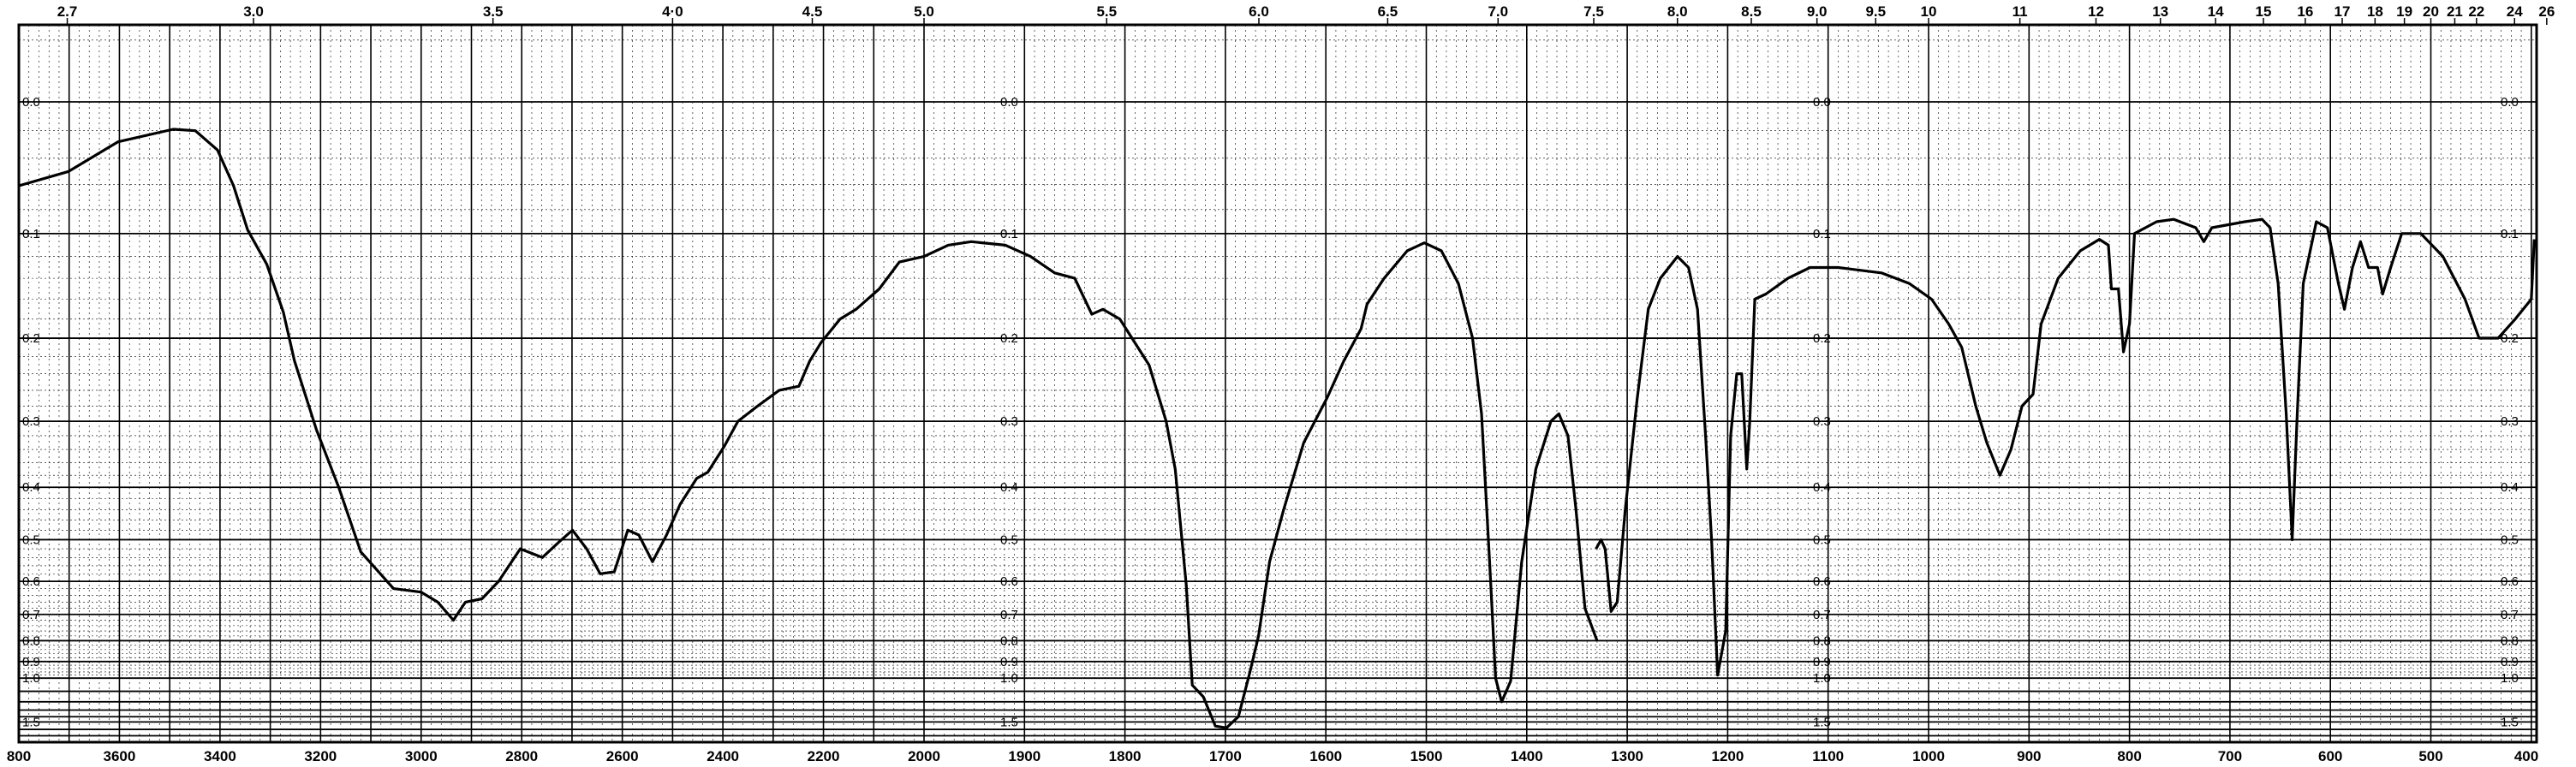 The width and height of the screenshot is (2576, 767). What do you see at coordinates (622, 756) in the screenshot?
I see `x-tick-label: 2600` at bounding box center [622, 756].